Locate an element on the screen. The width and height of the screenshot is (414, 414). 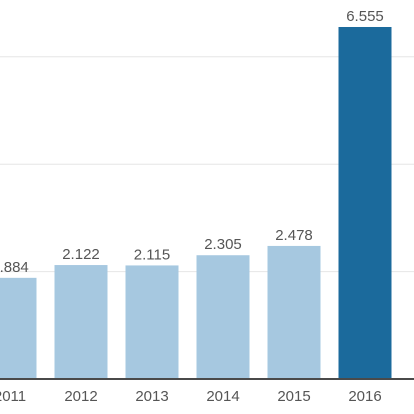
tick-label-2016: 2016 is located at coordinates (364, 396).